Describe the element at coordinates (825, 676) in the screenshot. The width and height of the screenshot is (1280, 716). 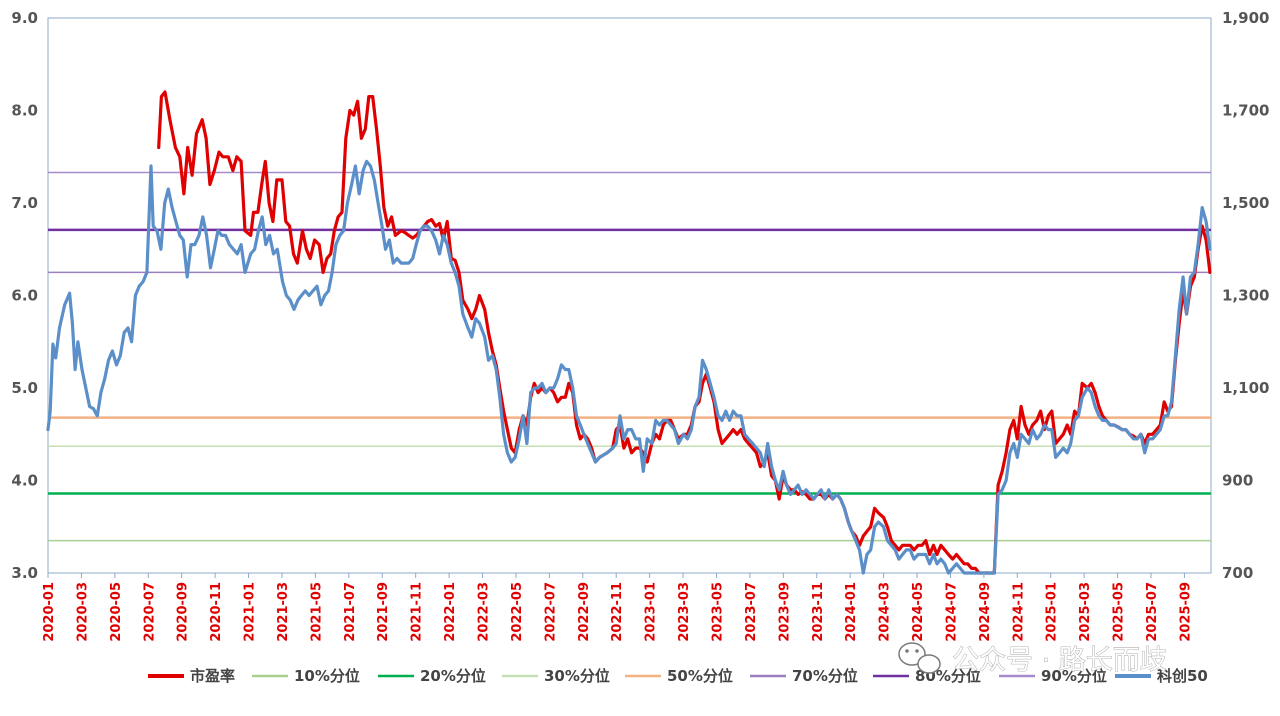
I see `legend-label: 70%分位` at that location.